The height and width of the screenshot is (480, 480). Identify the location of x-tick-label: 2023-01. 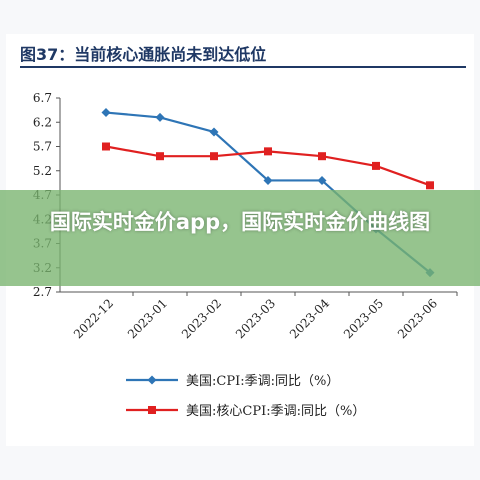
(147, 318).